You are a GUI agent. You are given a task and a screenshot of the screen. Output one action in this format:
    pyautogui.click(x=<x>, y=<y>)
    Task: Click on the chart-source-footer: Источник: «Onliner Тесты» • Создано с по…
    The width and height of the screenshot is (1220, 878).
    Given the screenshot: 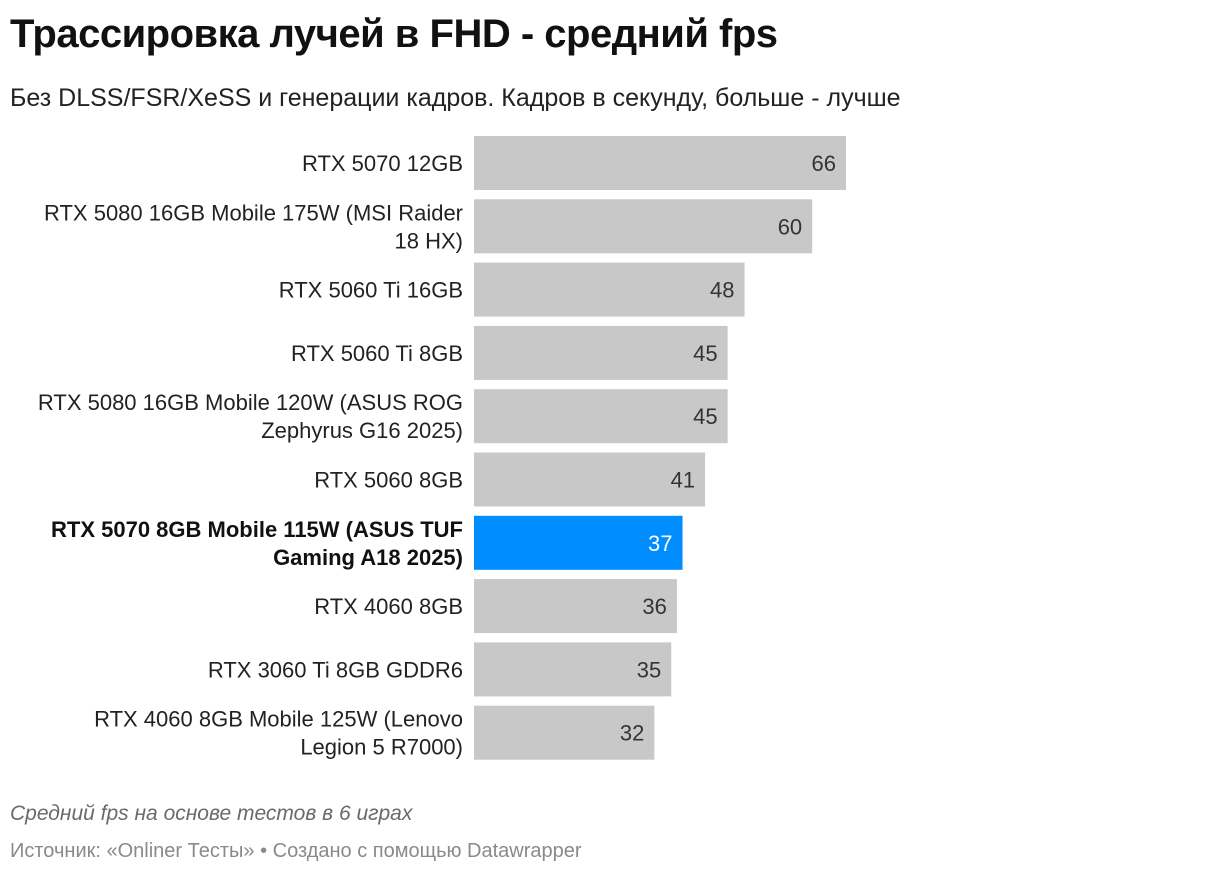 What is the action you would take?
    pyautogui.click(x=296, y=851)
    